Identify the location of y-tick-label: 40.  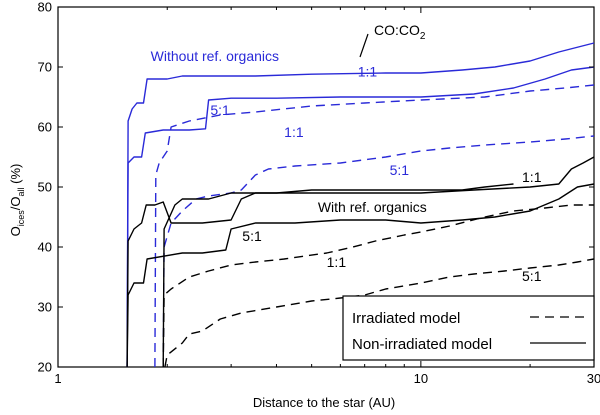
(45, 247).